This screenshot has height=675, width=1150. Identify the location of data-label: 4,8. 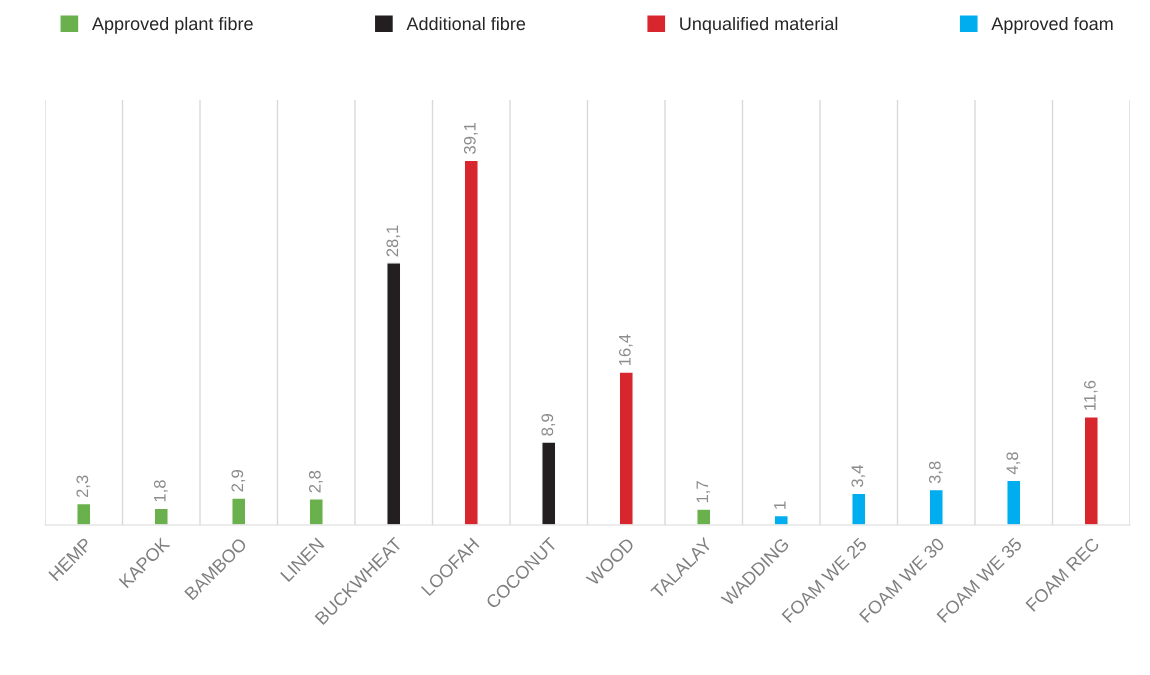
(1013, 463).